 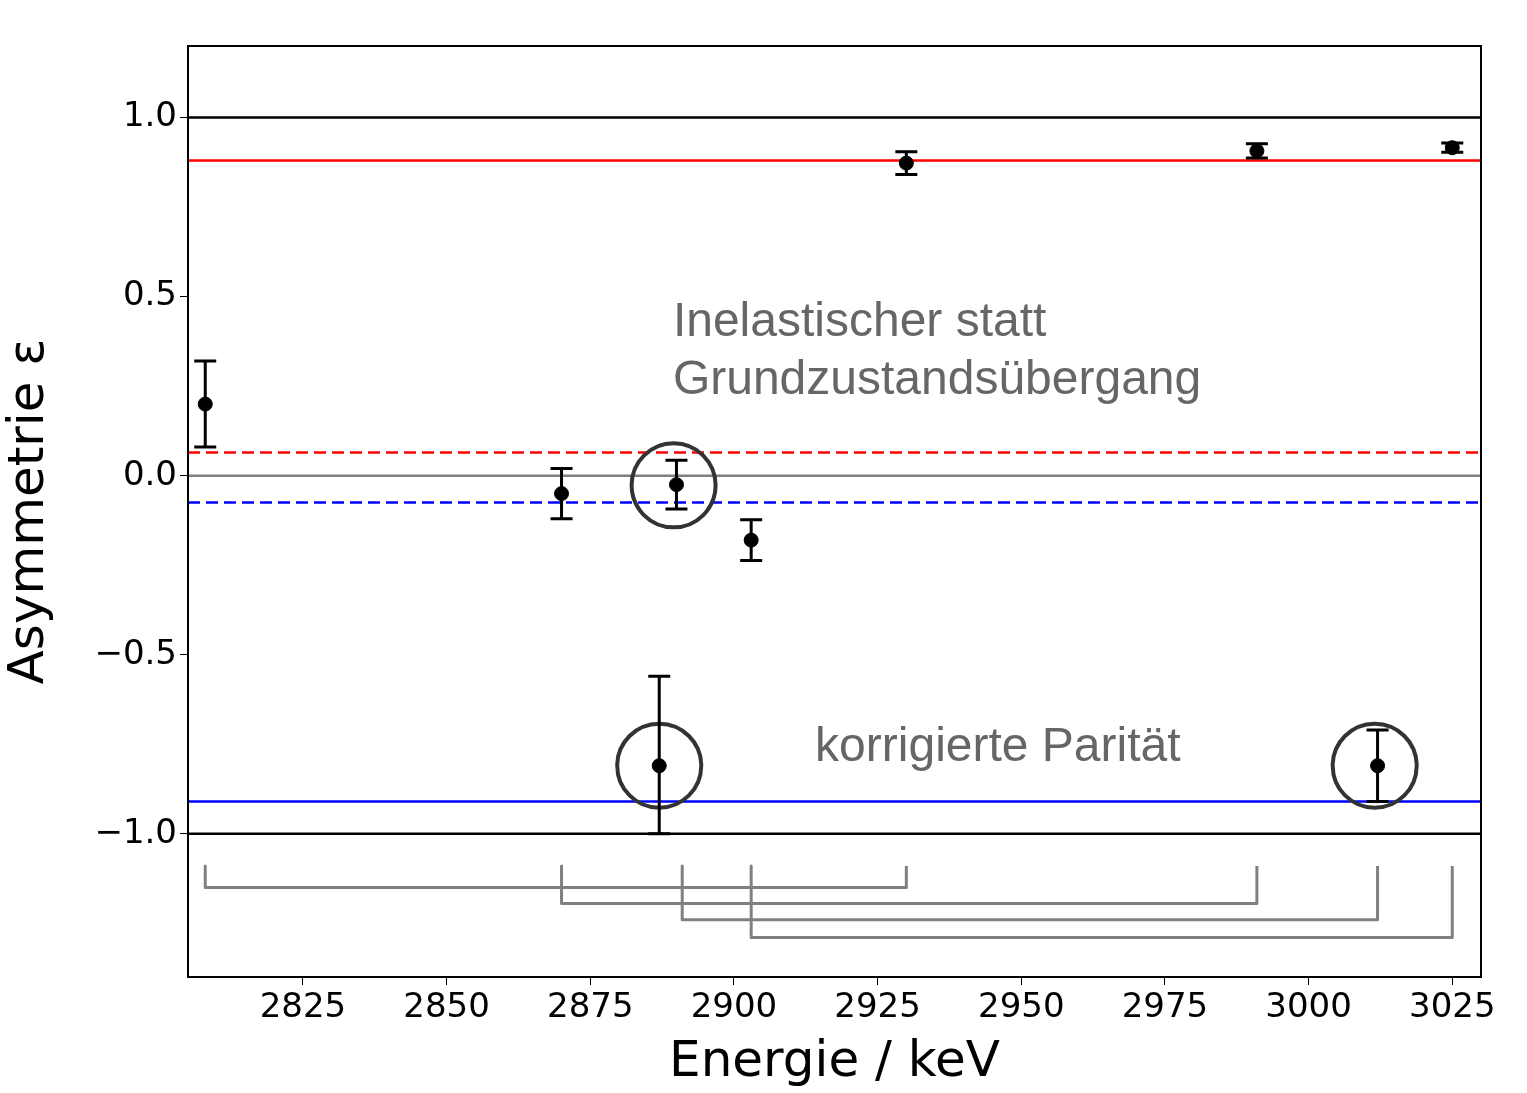 What do you see at coordinates (834, 1058) in the screenshot?
I see `x-axis-title: Energie / keV` at bounding box center [834, 1058].